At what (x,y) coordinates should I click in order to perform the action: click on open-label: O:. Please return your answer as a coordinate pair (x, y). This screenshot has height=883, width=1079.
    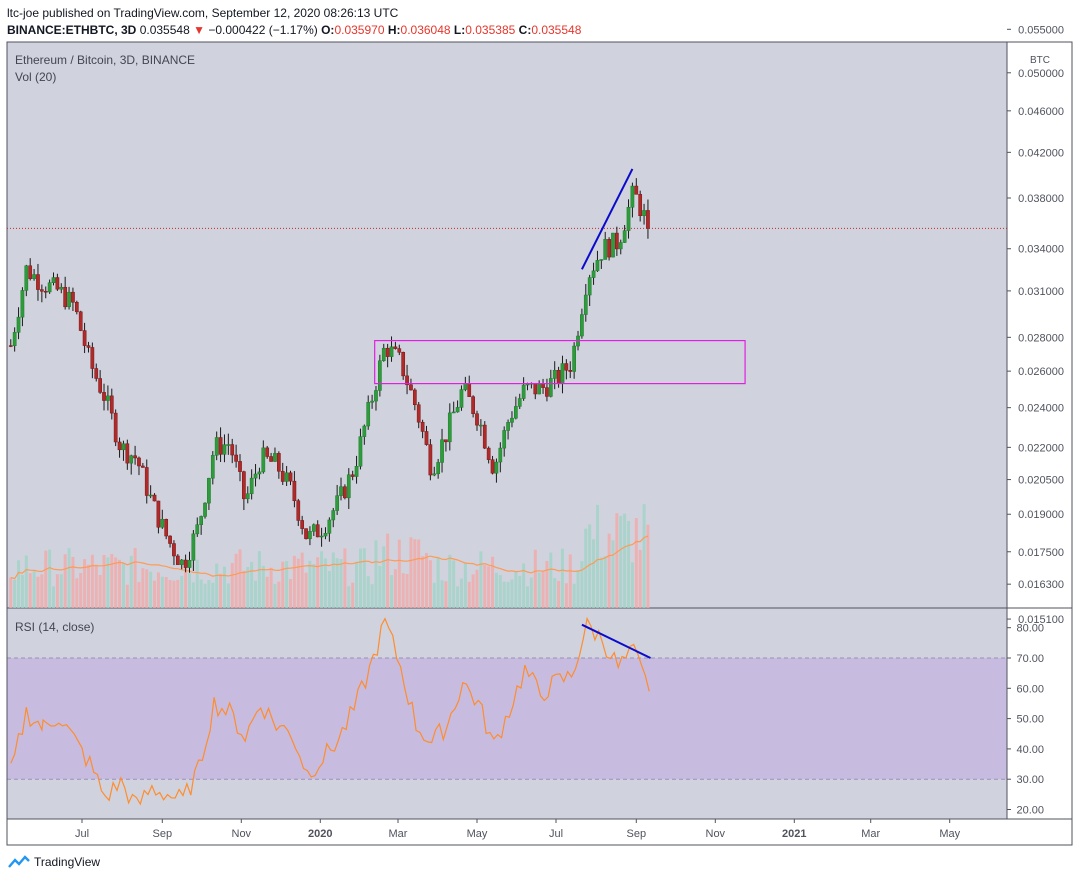
    Looking at the image, I should click on (328, 30).